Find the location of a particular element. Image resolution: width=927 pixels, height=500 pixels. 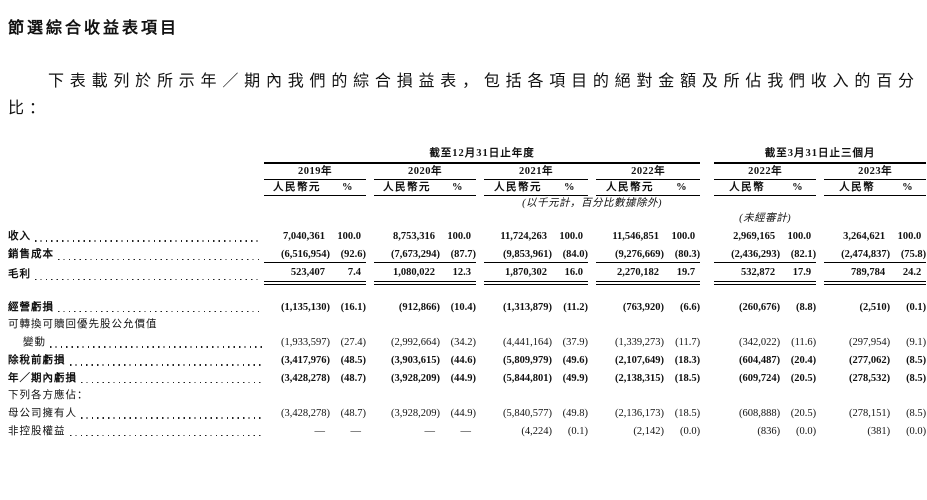

row-label: 變動 is located at coordinates (34, 343).